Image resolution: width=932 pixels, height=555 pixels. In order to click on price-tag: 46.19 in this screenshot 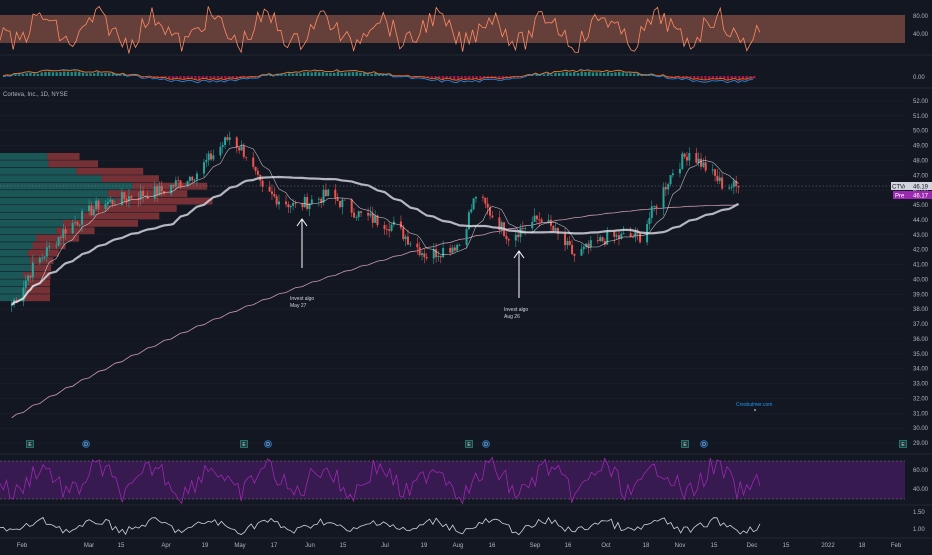, I will do `click(921, 188)`.